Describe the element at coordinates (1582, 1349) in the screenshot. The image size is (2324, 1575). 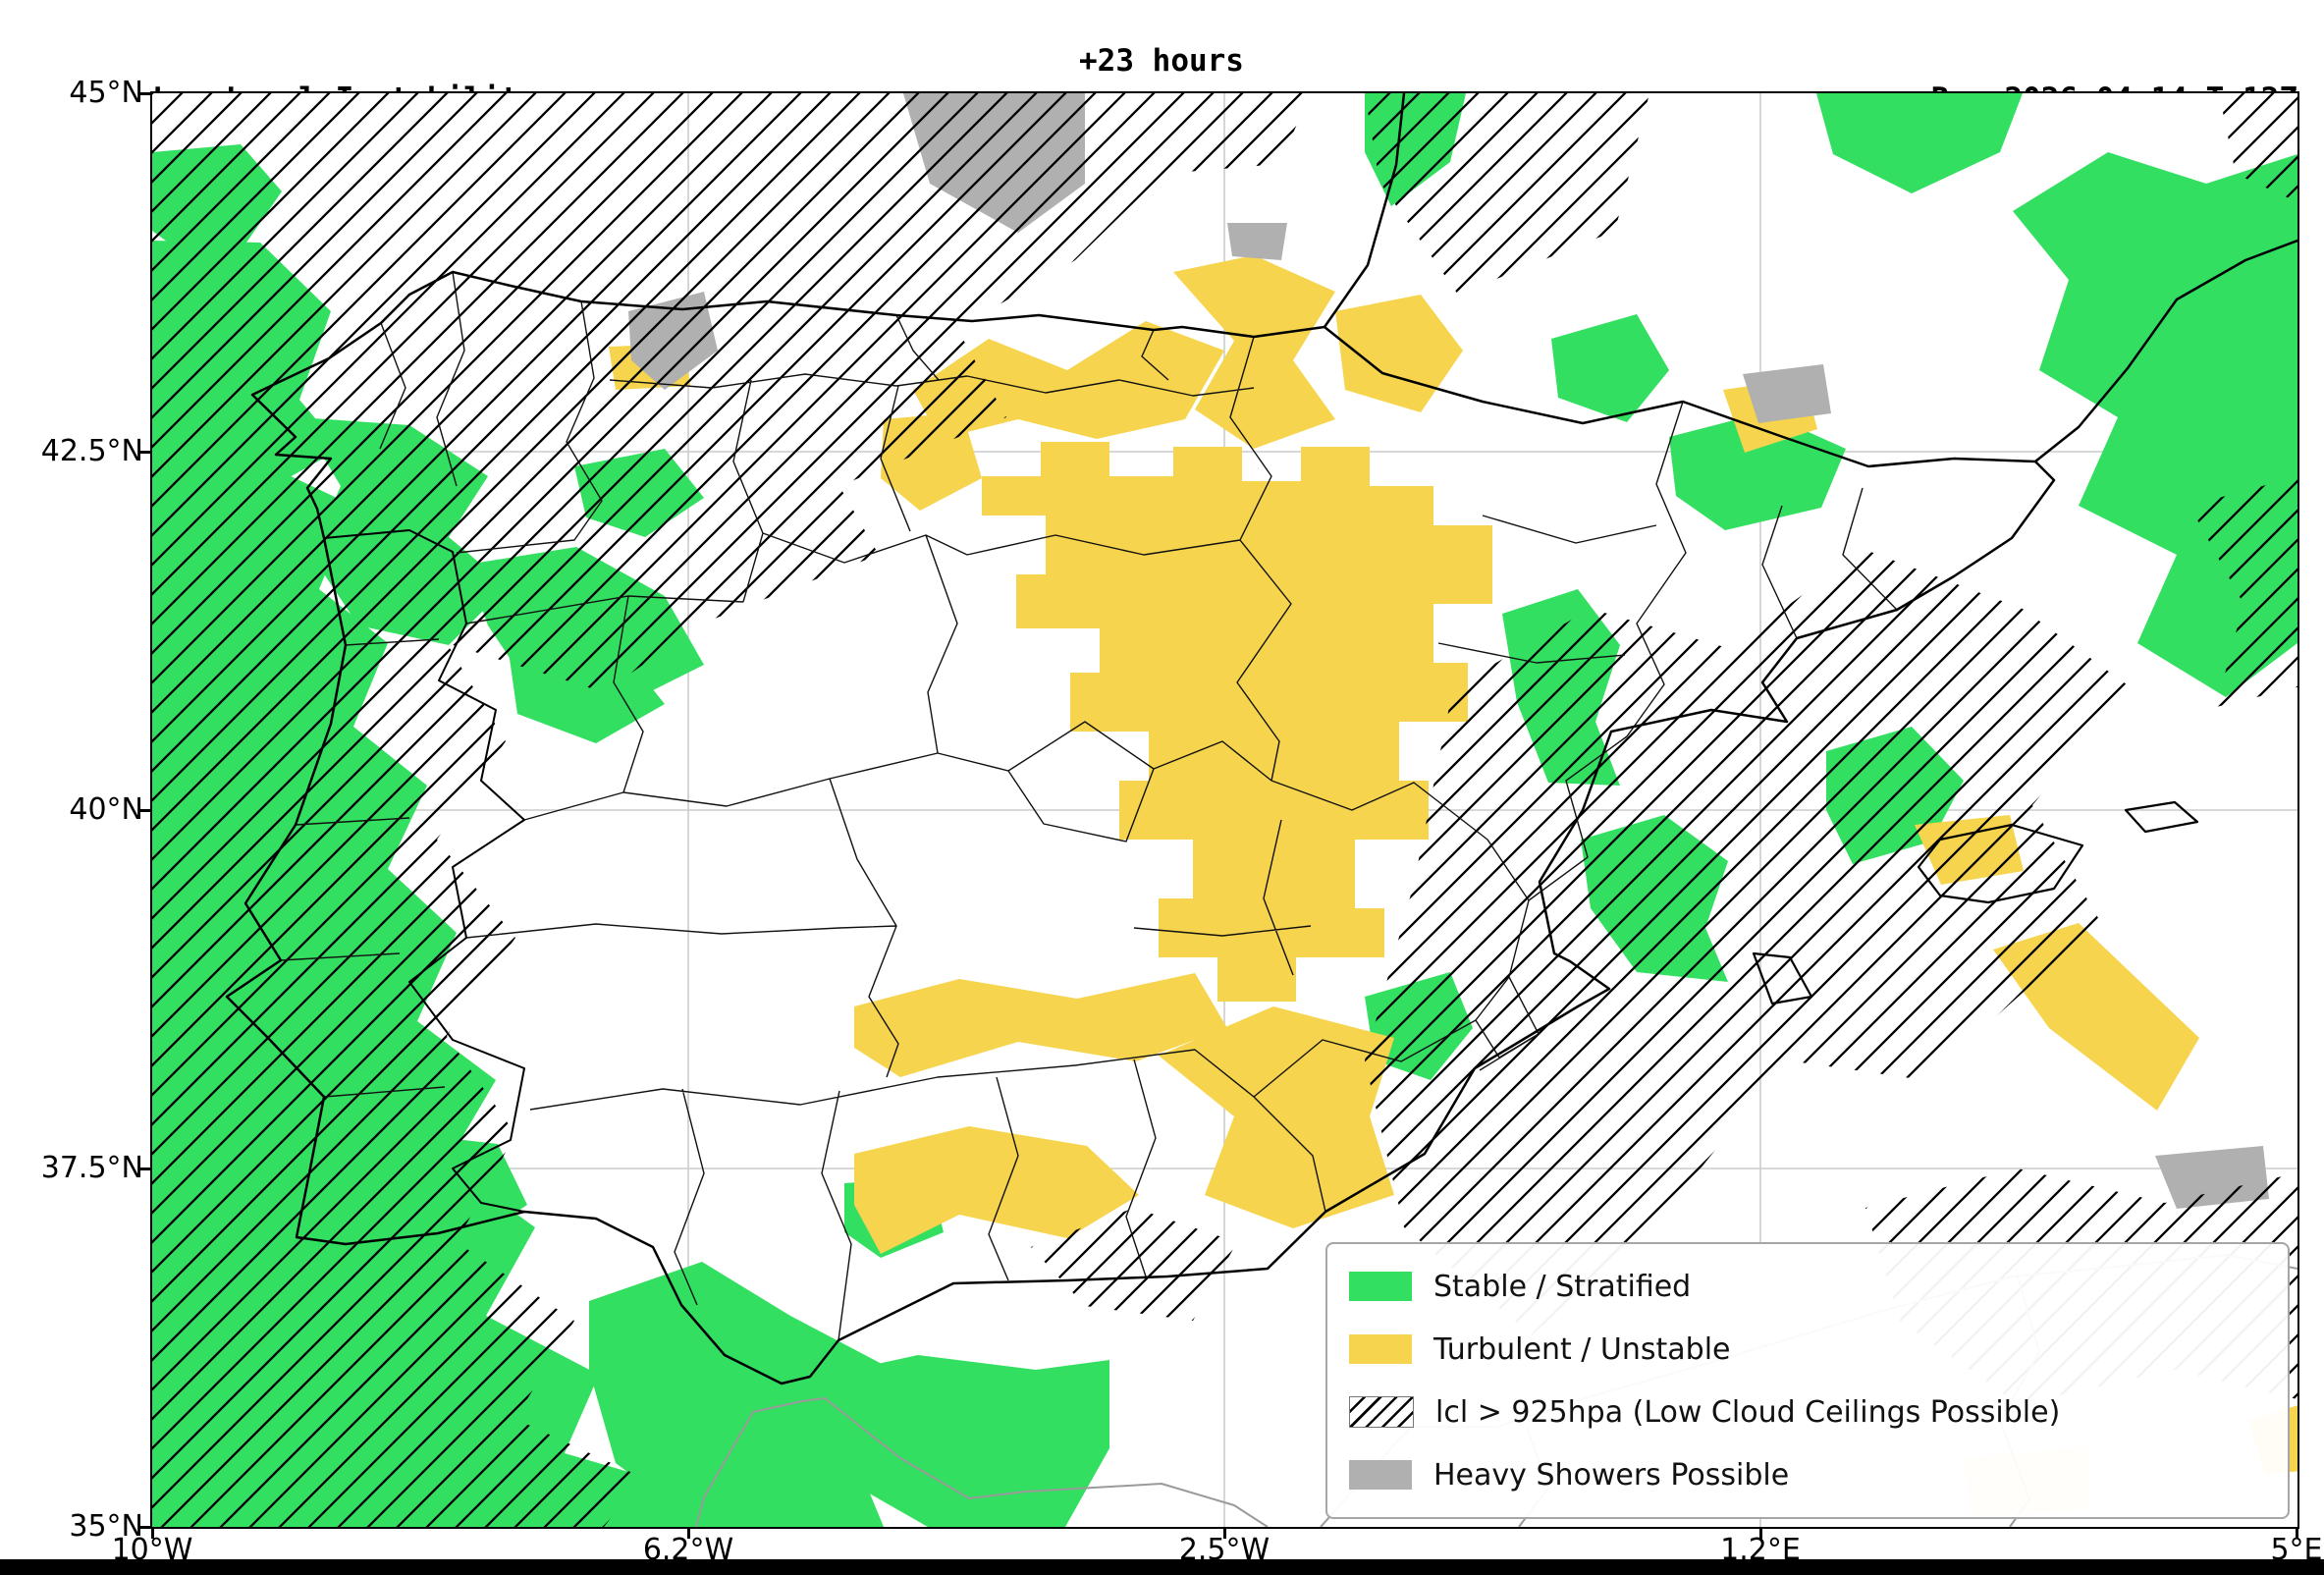
I see `legend-label: Turbulent / Unstable` at that location.